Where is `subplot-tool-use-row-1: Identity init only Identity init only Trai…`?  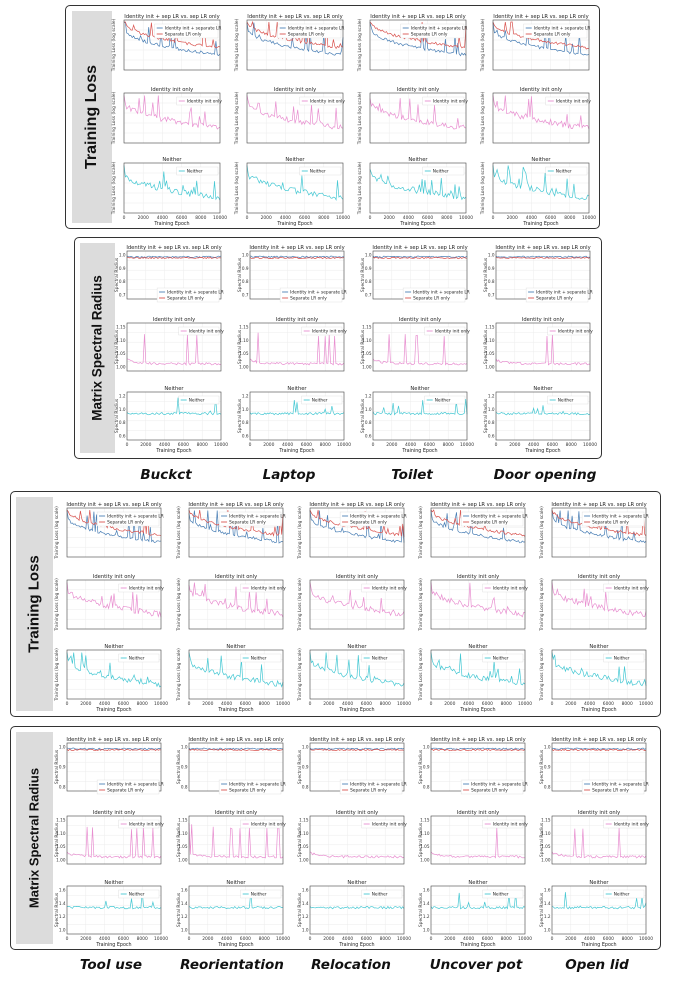 subplot-tool-use-row-1: Identity init only Identity init only Trai… is located at coordinates (109, 603).